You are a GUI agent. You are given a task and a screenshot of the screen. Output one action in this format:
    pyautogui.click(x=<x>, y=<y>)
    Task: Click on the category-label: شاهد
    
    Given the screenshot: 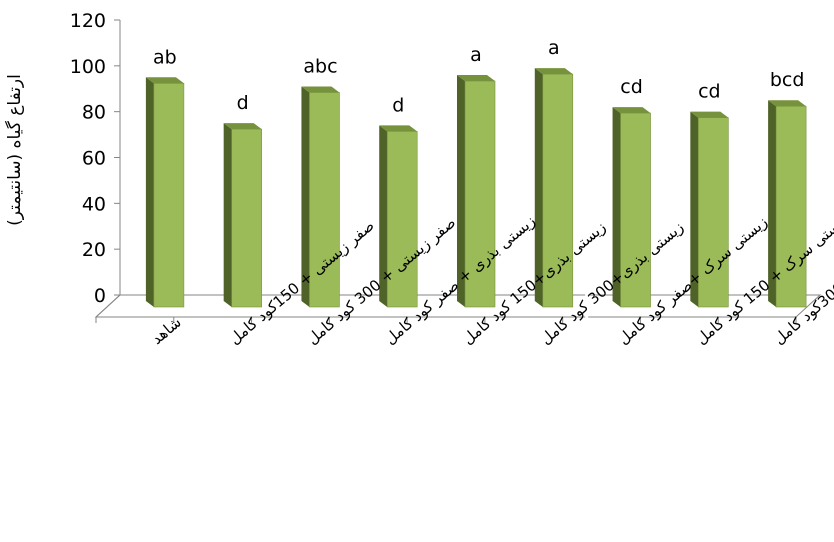 What is the action you would take?
    pyautogui.click(x=166, y=330)
    